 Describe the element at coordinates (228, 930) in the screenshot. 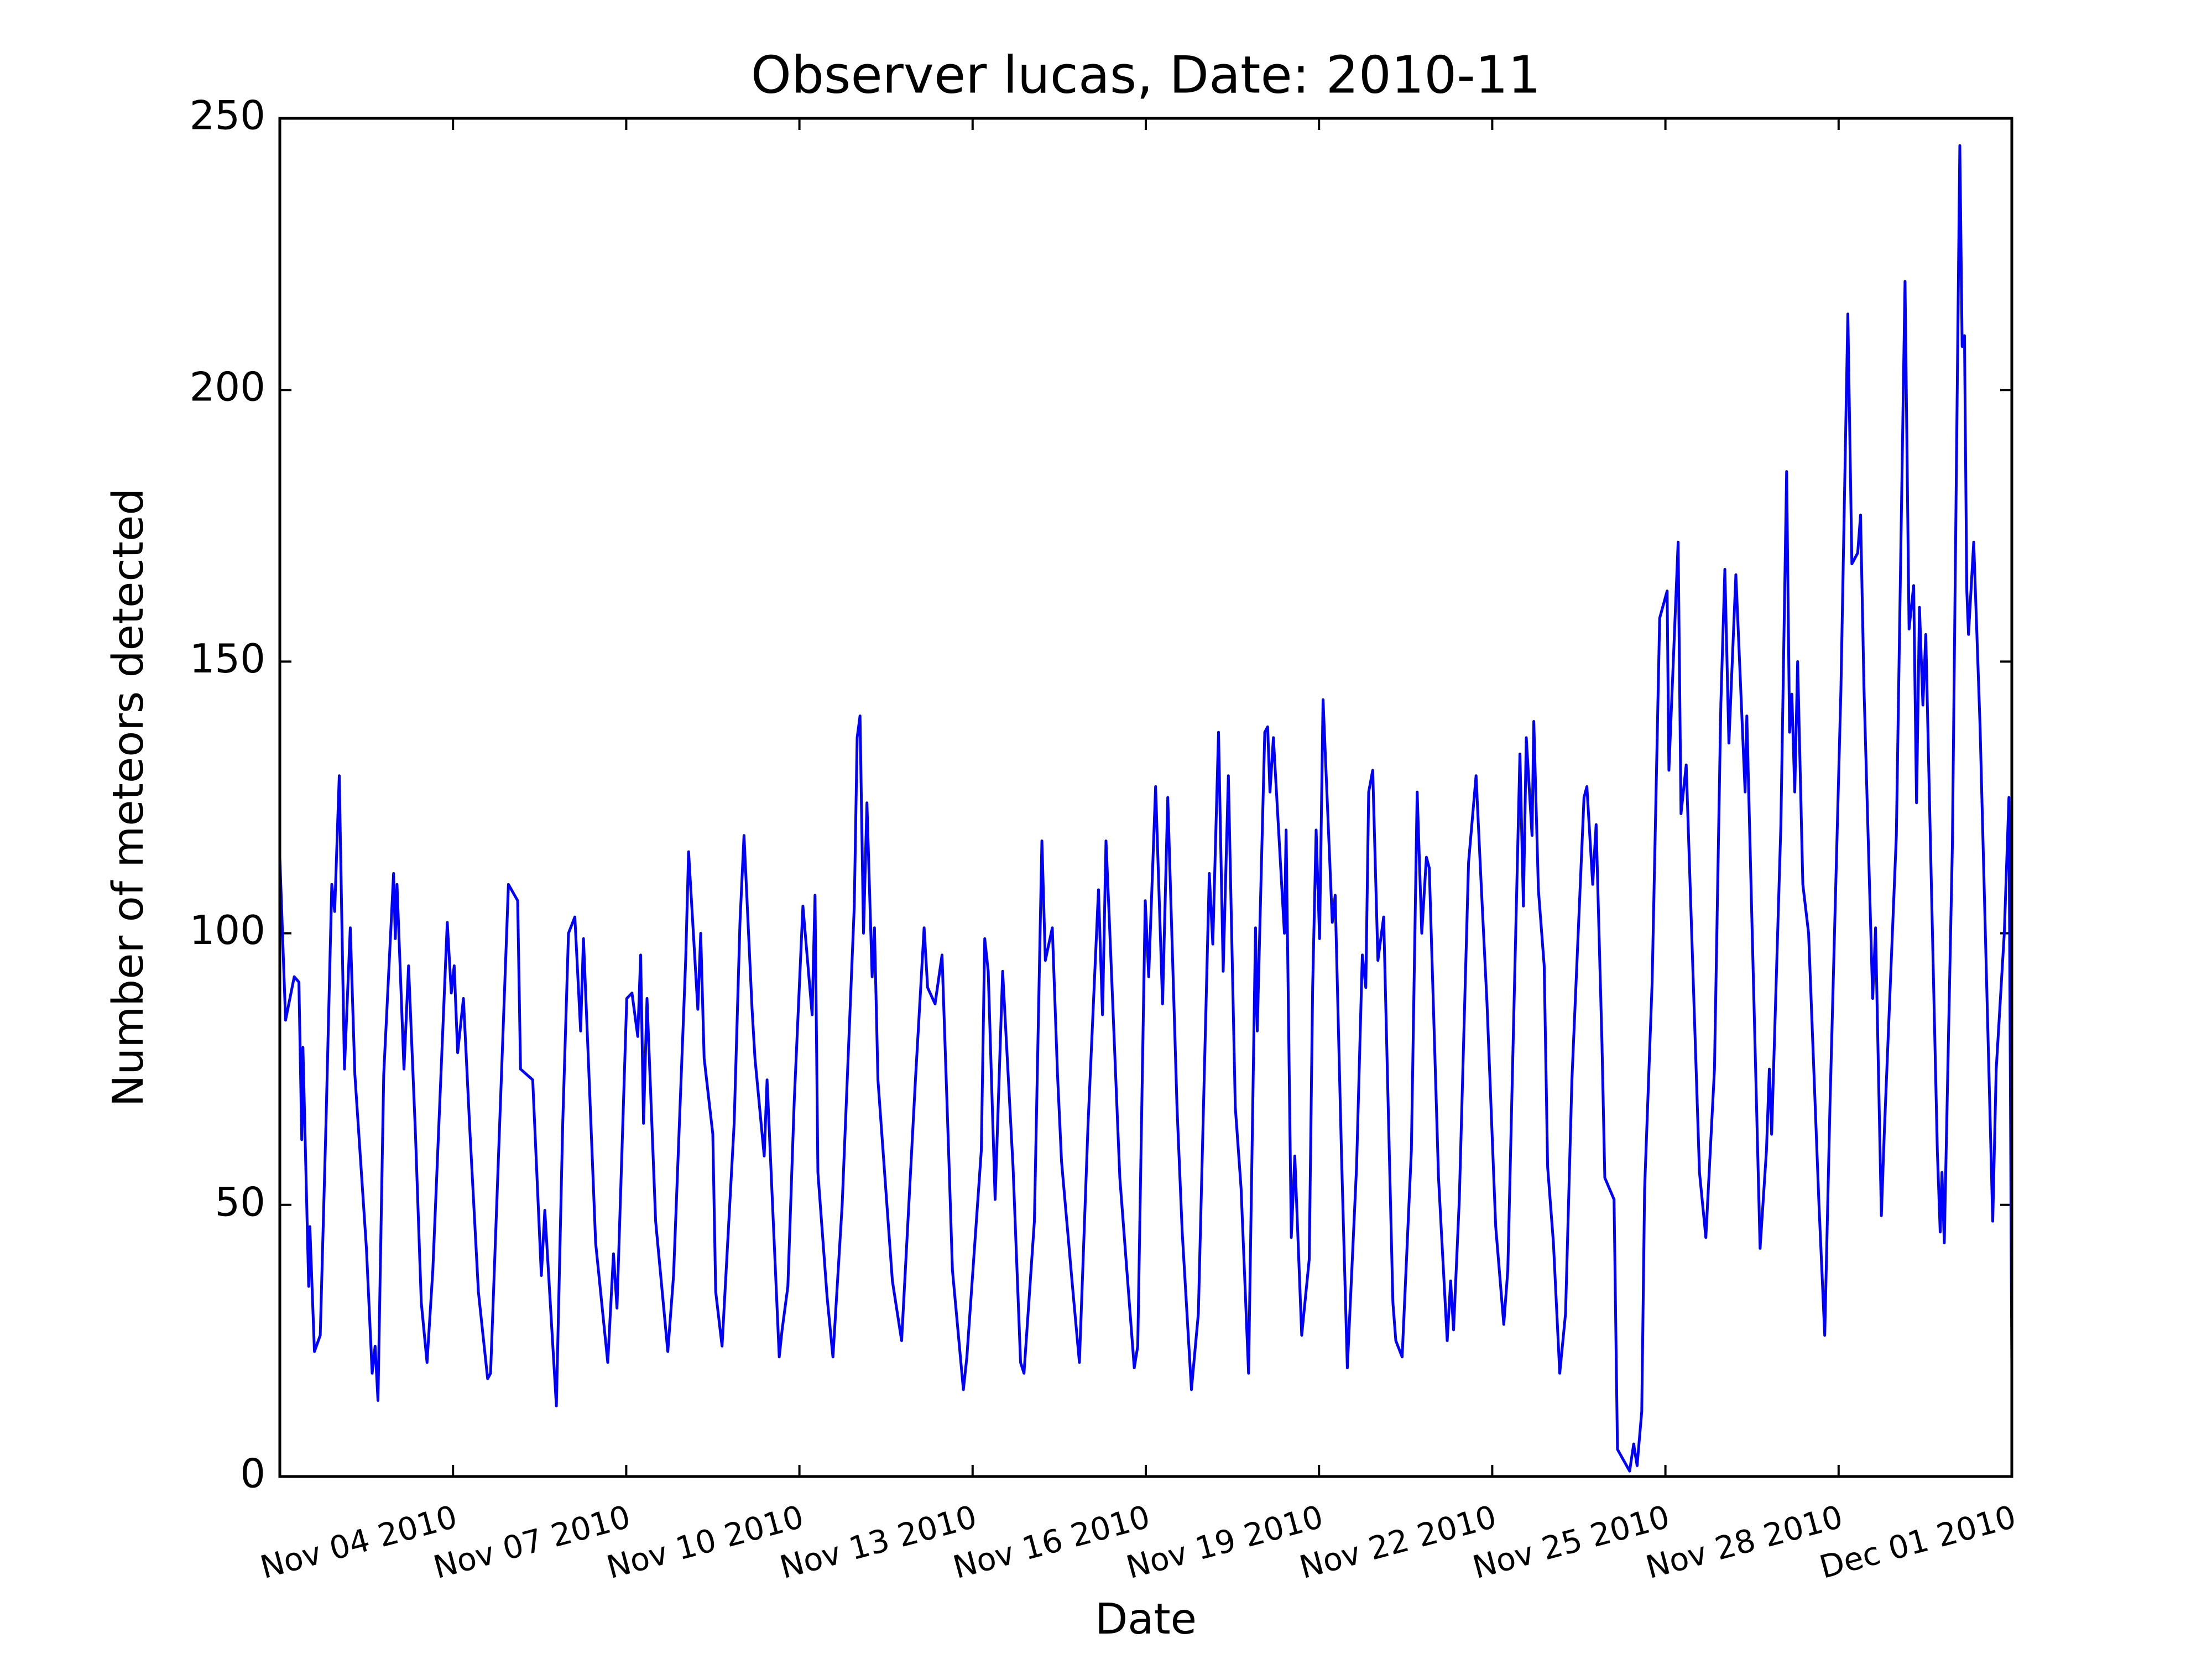

I see `y-tick-label: 100` at that location.